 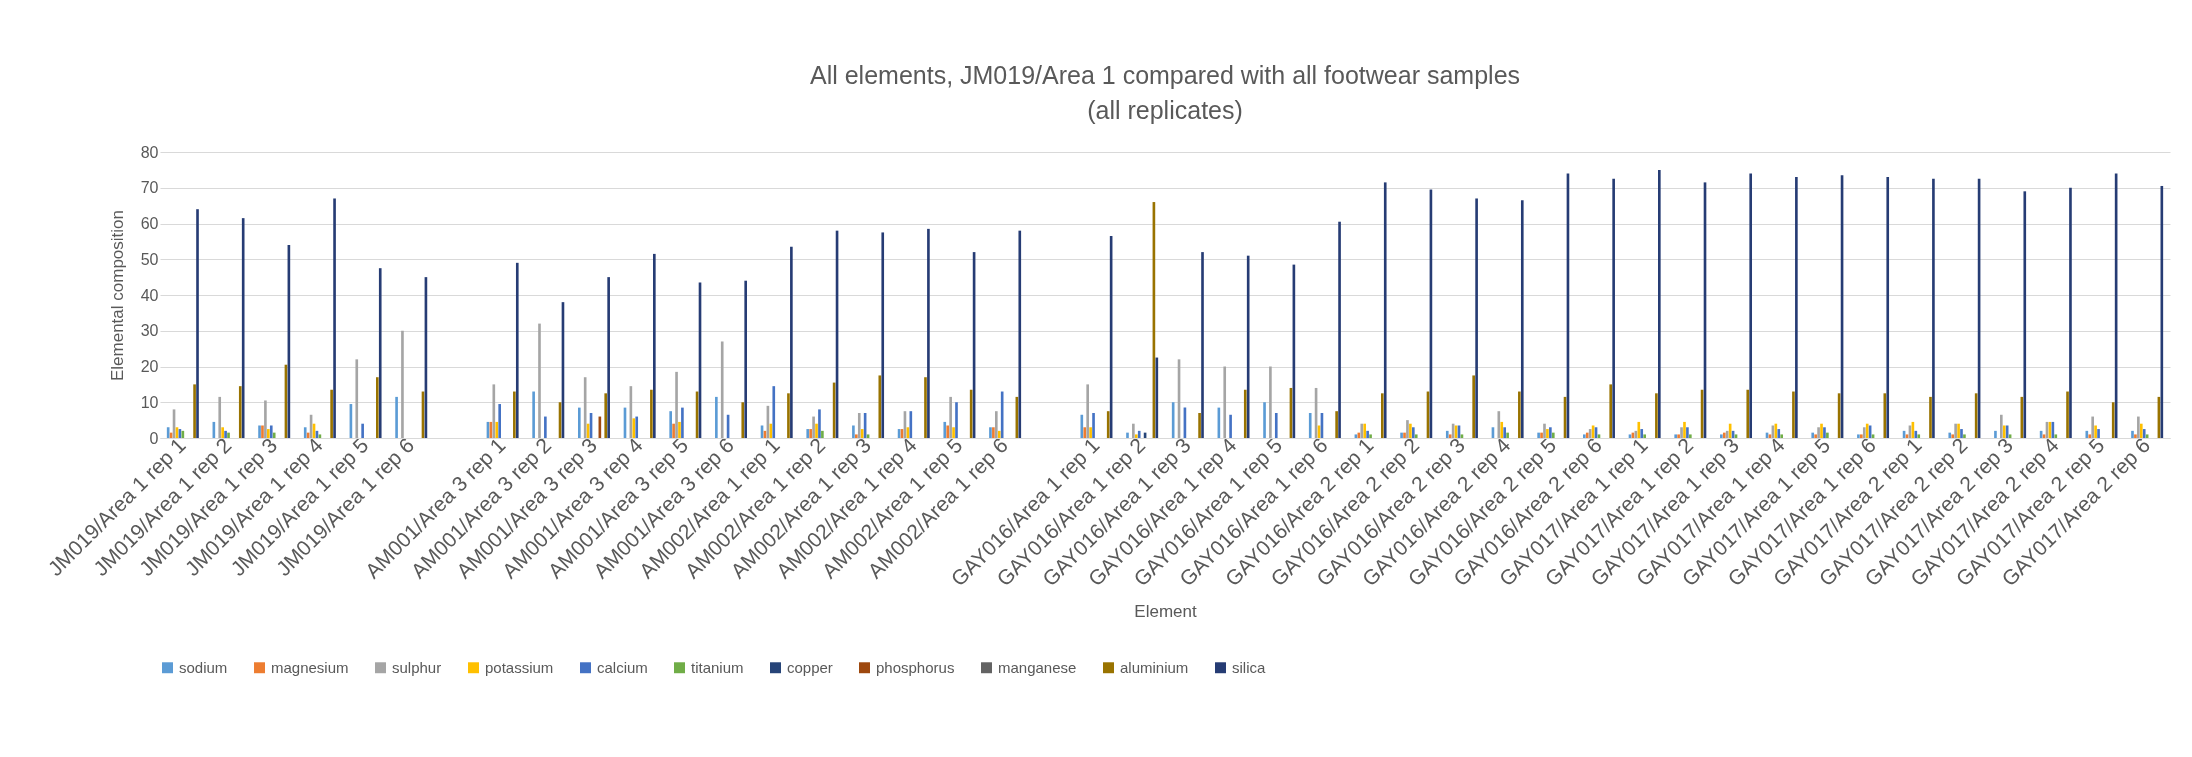 I want to click on y-axis-title: Elemental composition, so click(x=117, y=295).